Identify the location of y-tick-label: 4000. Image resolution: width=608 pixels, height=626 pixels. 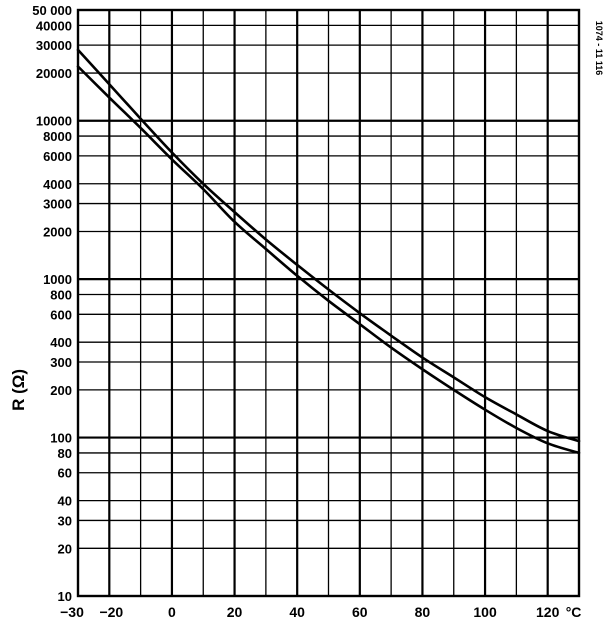
(57, 184).